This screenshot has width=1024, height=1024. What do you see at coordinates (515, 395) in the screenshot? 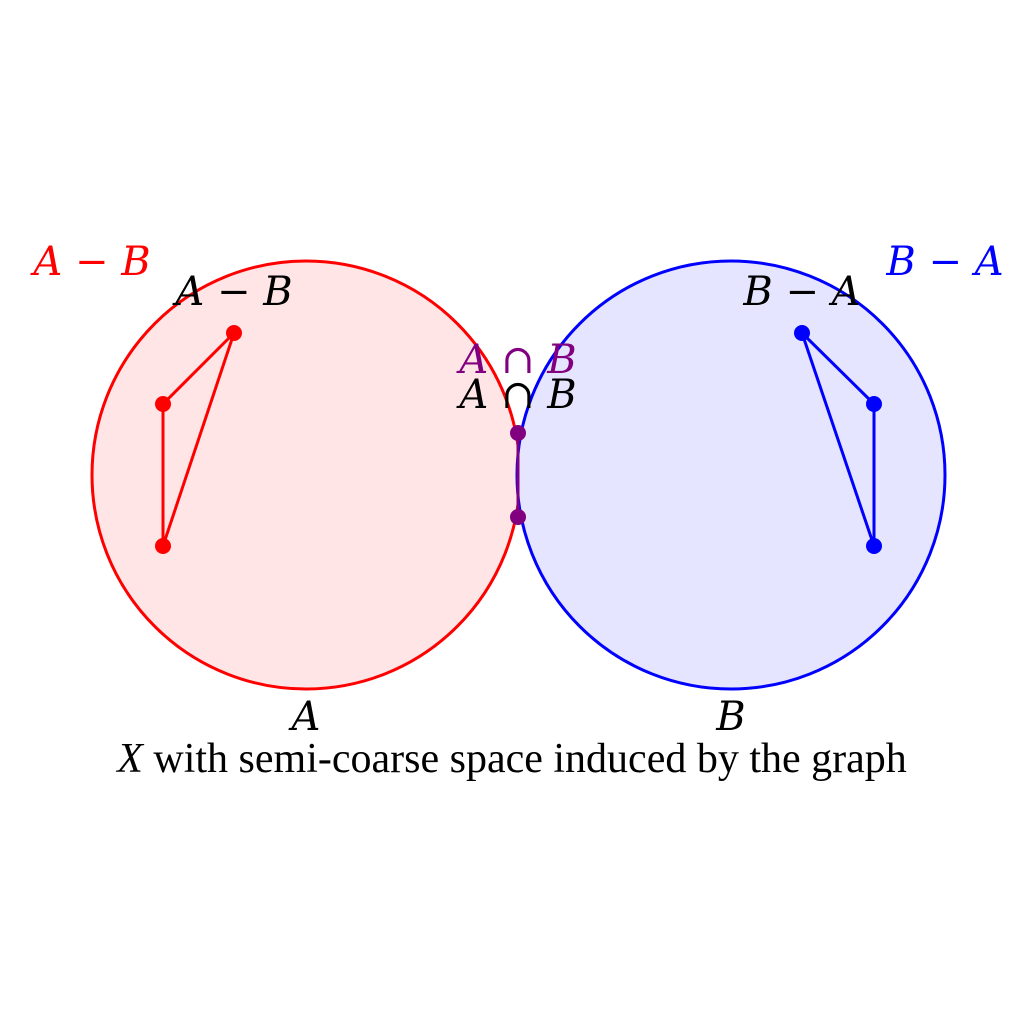
I see `label-intersection-black: A ∩ B` at bounding box center [515, 395].